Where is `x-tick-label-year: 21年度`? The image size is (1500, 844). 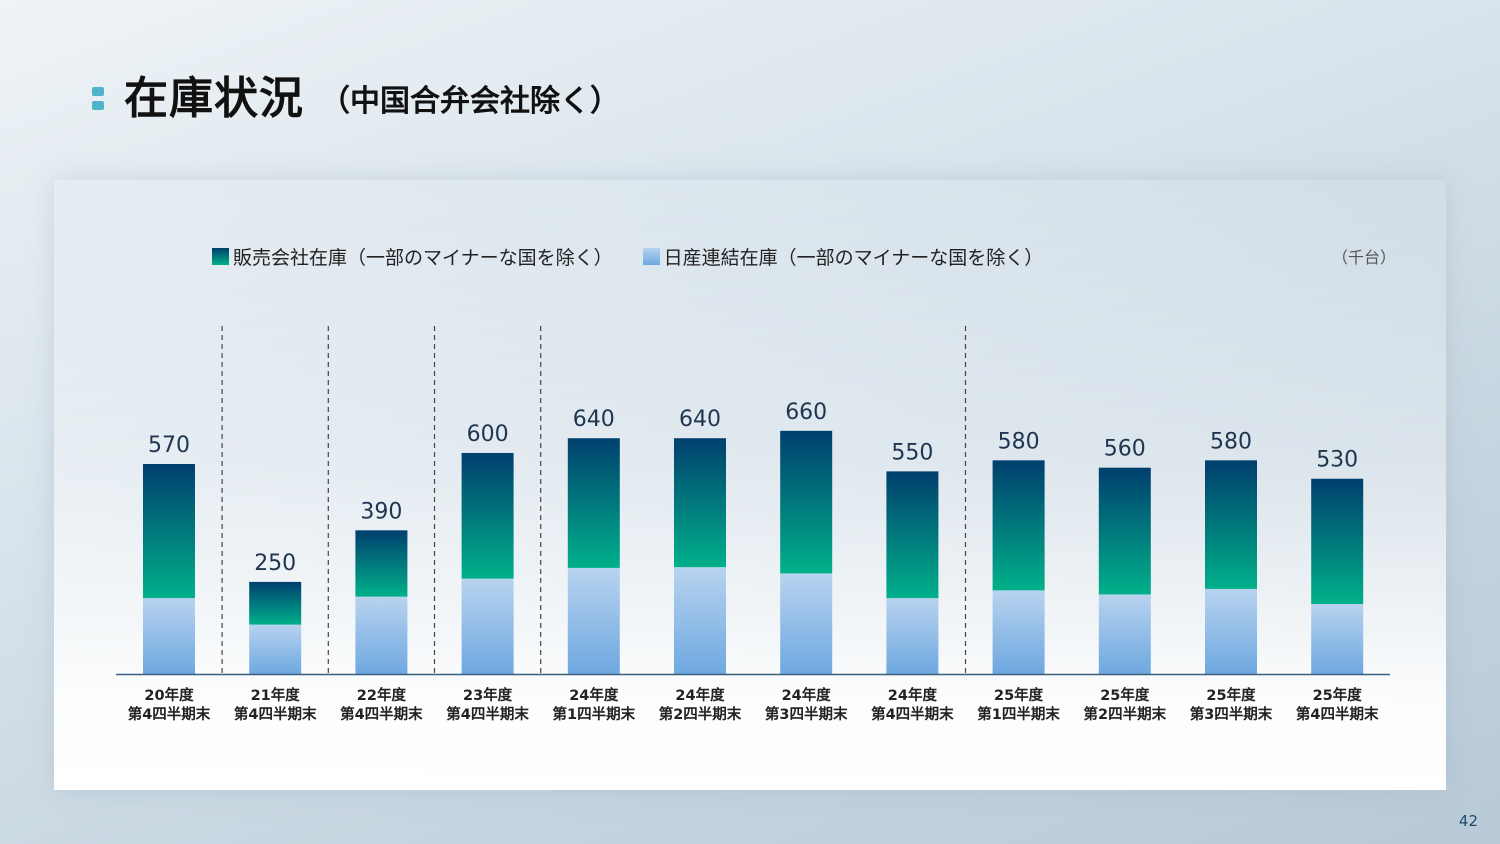
x-tick-label-year: 21年度 is located at coordinates (276, 695).